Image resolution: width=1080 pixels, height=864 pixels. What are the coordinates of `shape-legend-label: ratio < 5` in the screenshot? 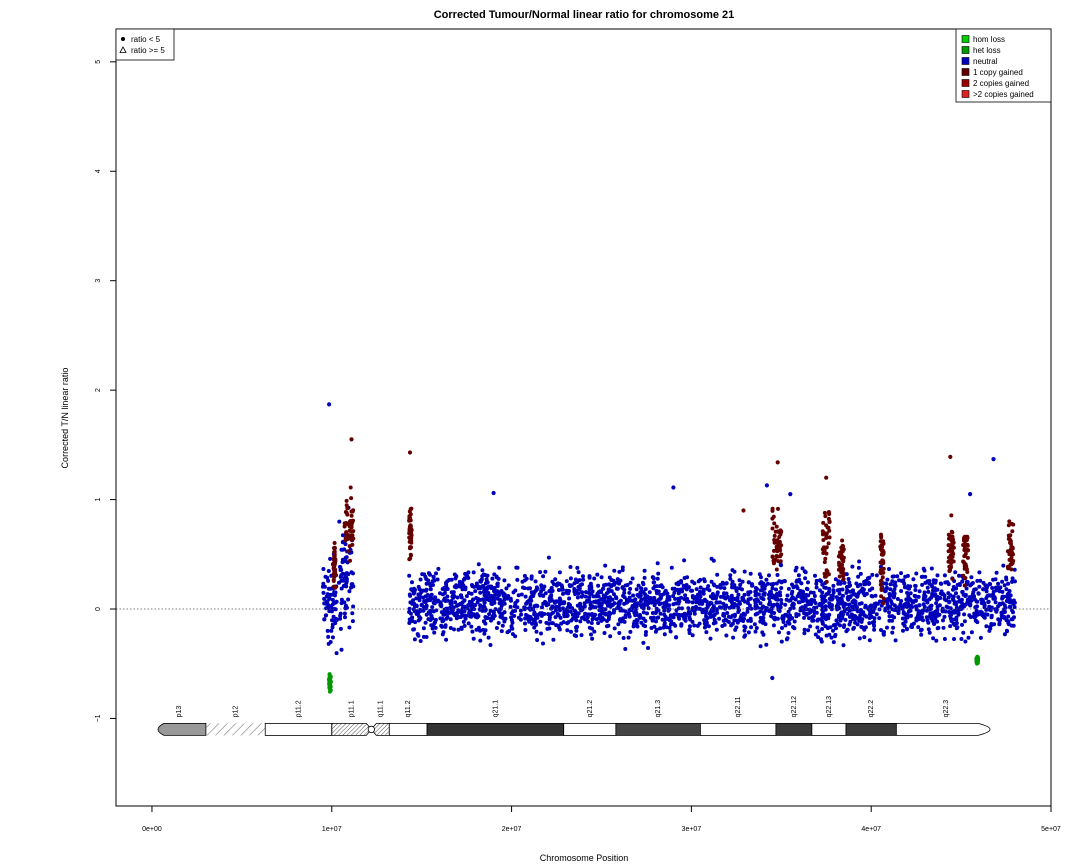 It's located at (146, 39).